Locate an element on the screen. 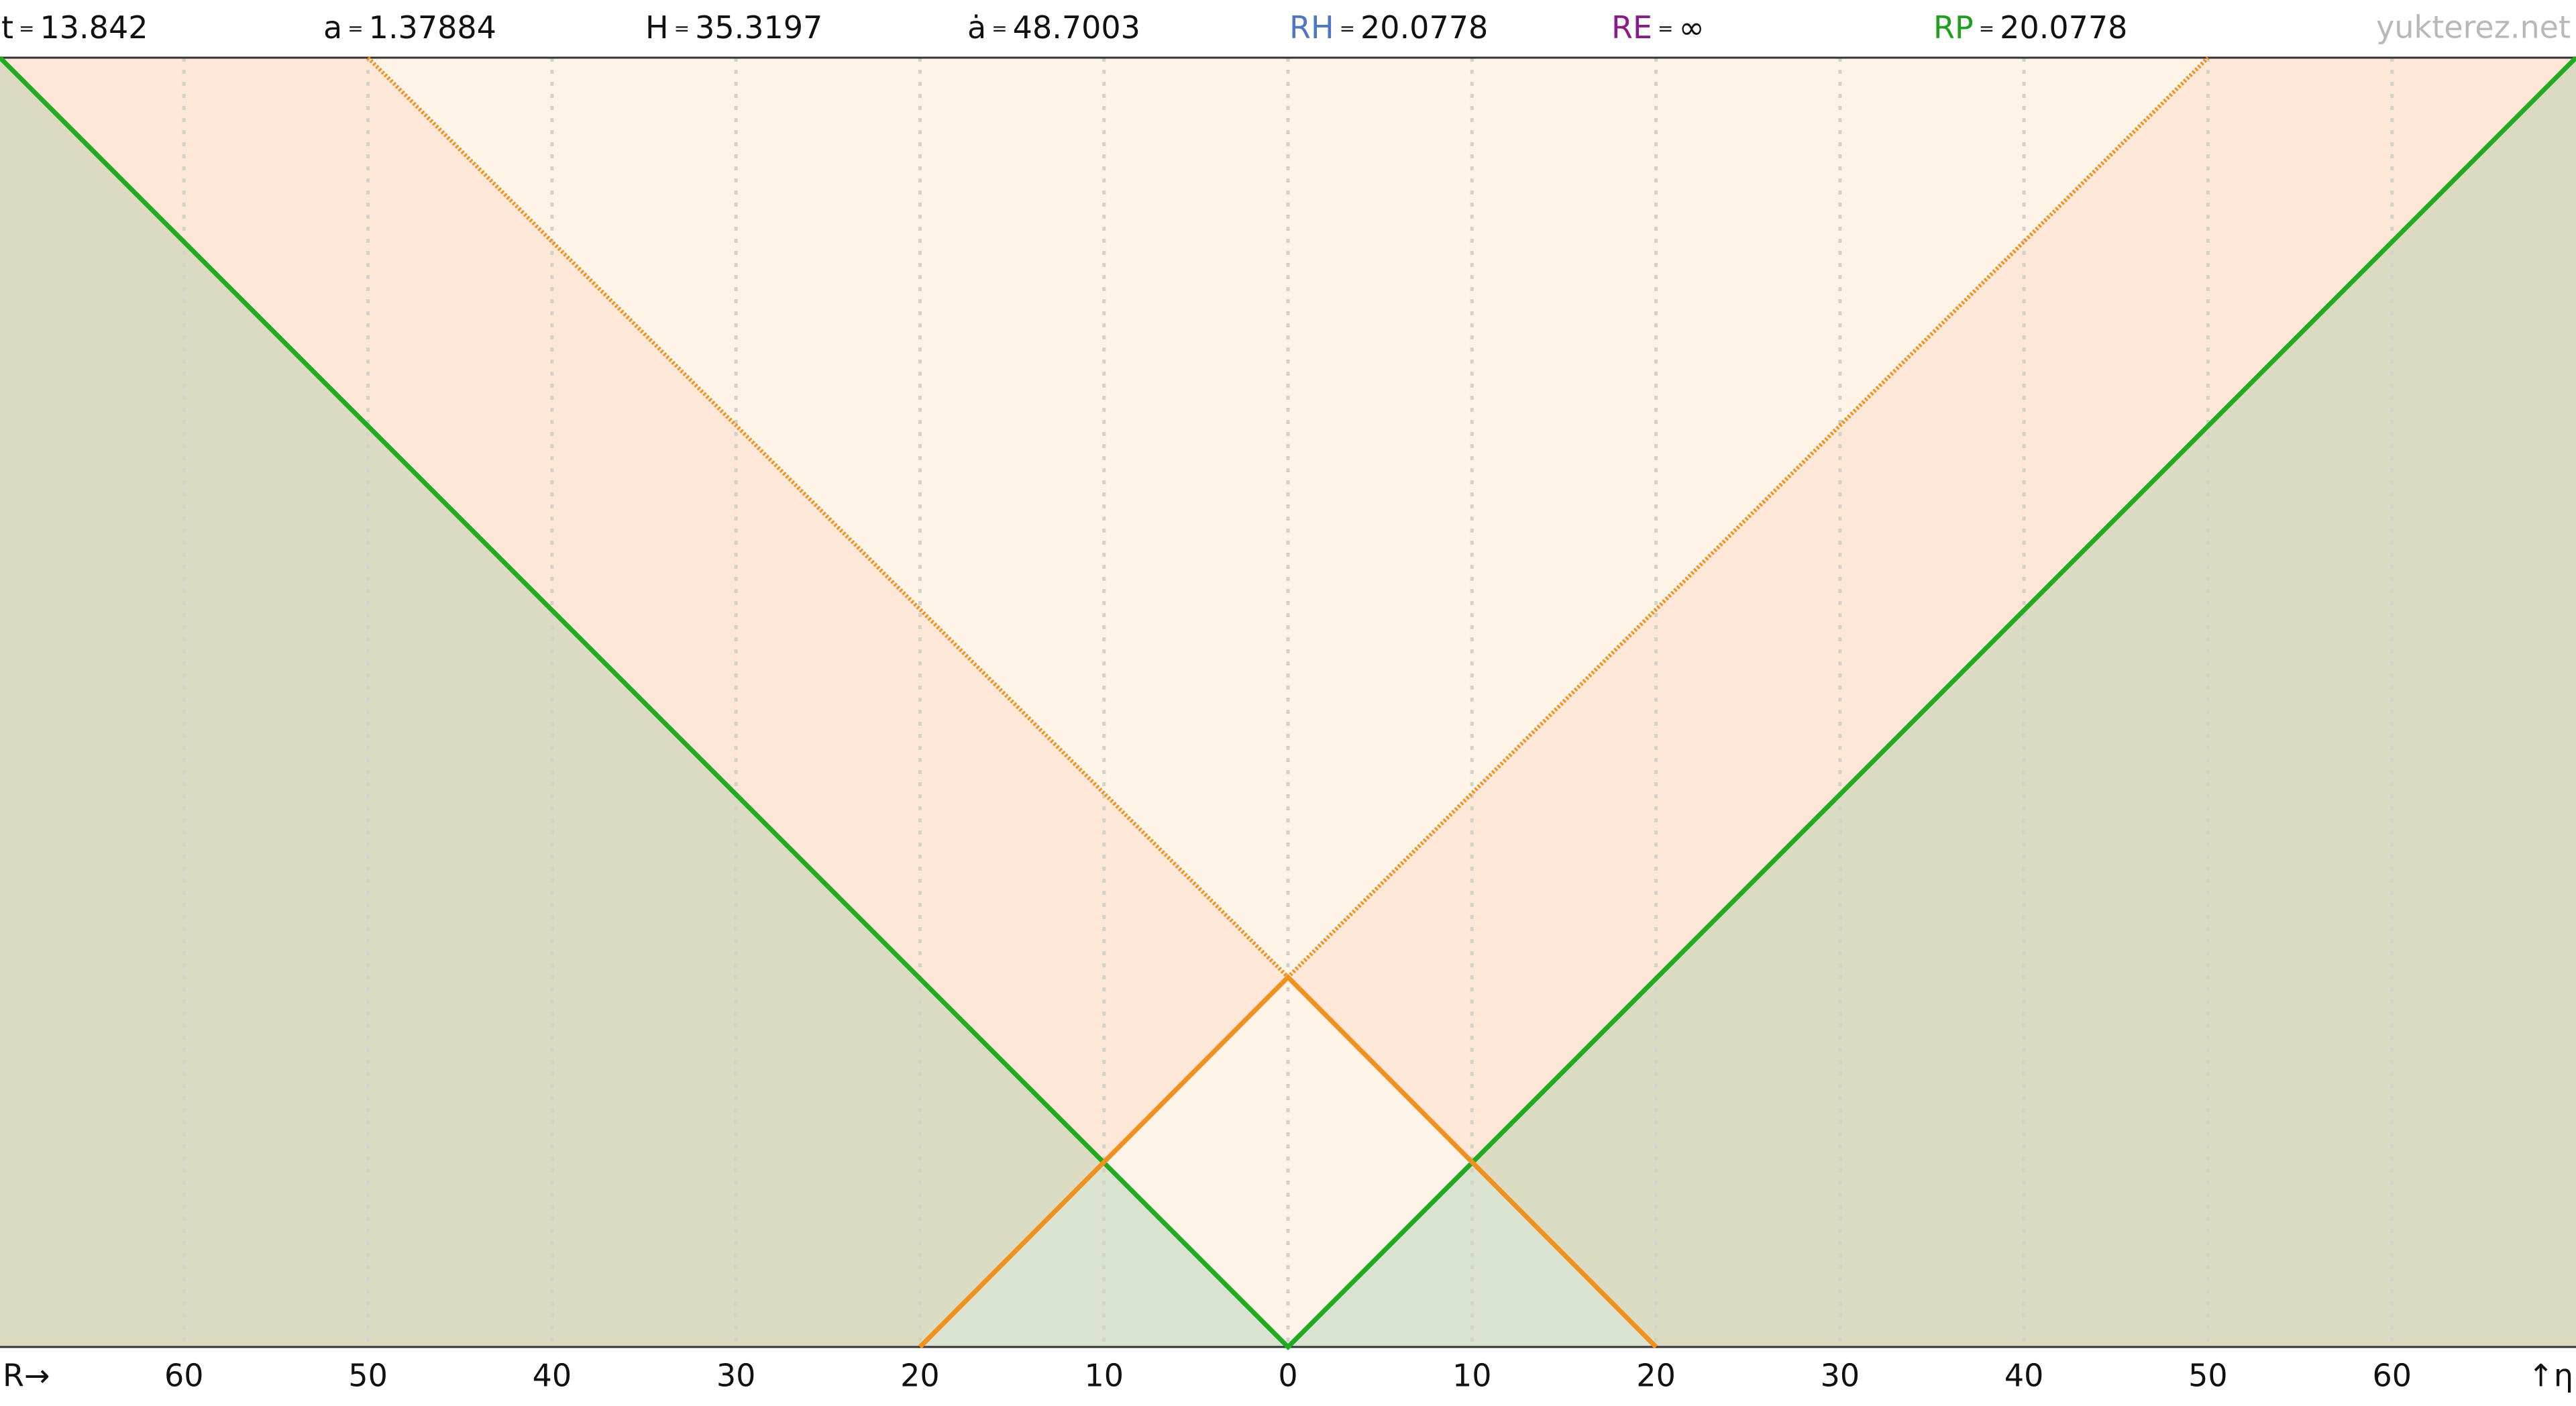 The image size is (2576, 1406). header-item: H = 35.3197 is located at coordinates (733, 27).